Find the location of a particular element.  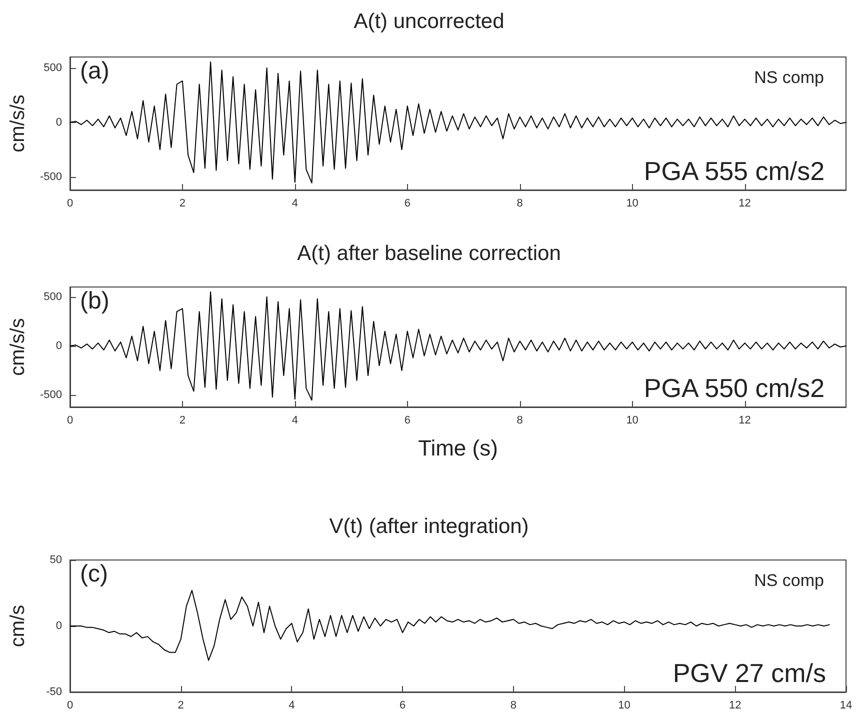

y-tick-label: -50 is located at coordinates (54, 692).